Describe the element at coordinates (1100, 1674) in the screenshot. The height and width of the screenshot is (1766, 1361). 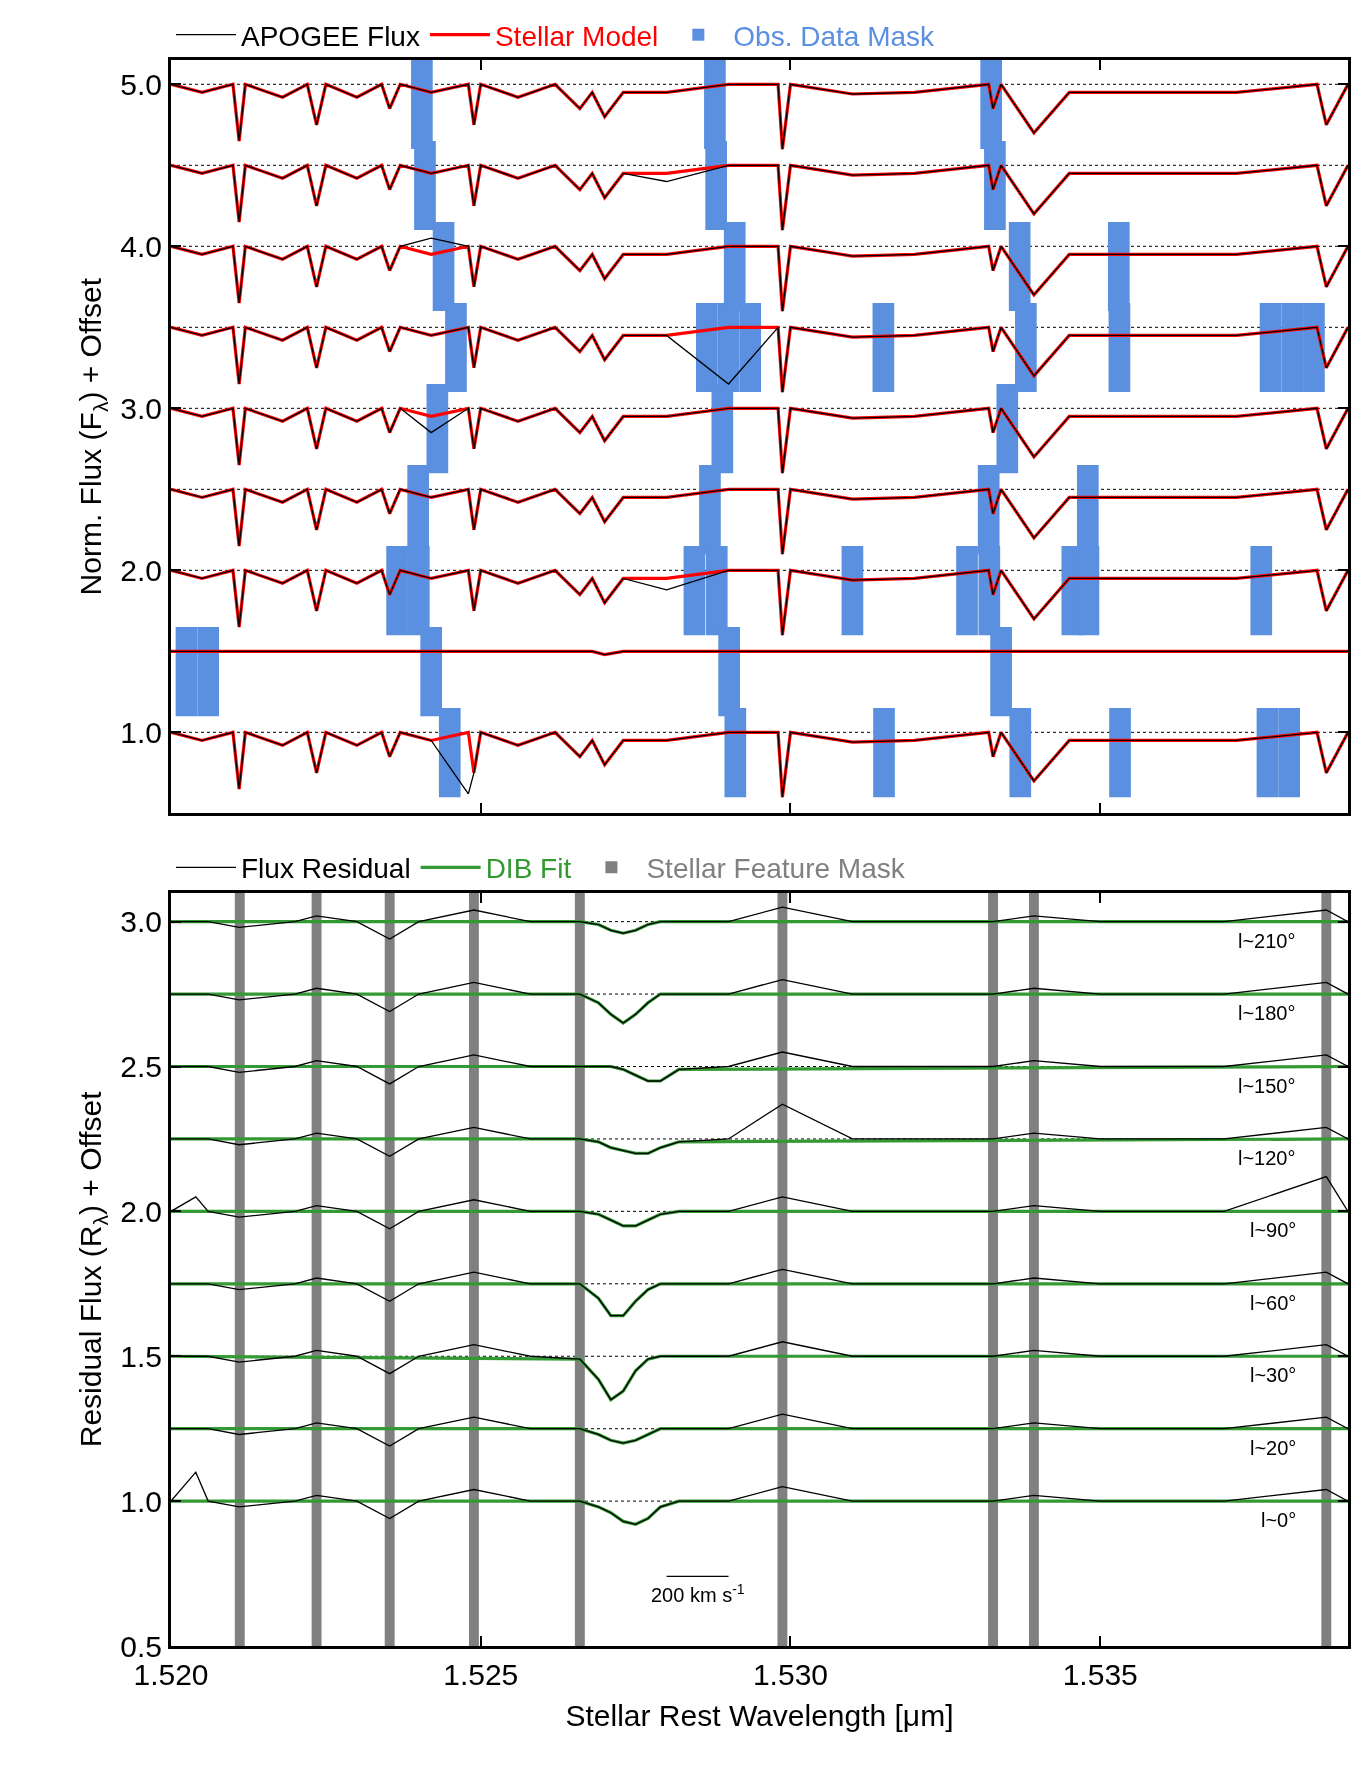
I see `x-tick-label: 1.535` at that location.